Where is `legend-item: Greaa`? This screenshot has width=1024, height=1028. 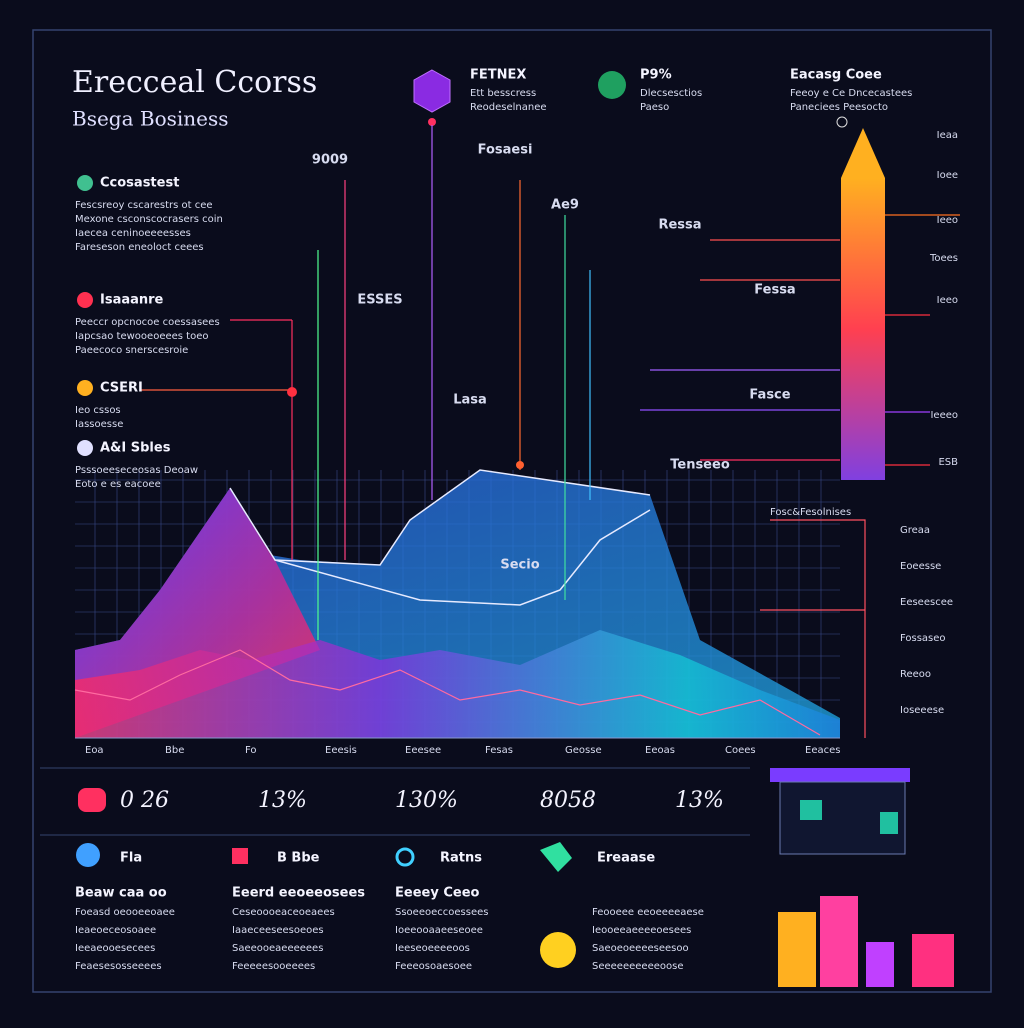 legend-item: Greaa is located at coordinates (915, 530).